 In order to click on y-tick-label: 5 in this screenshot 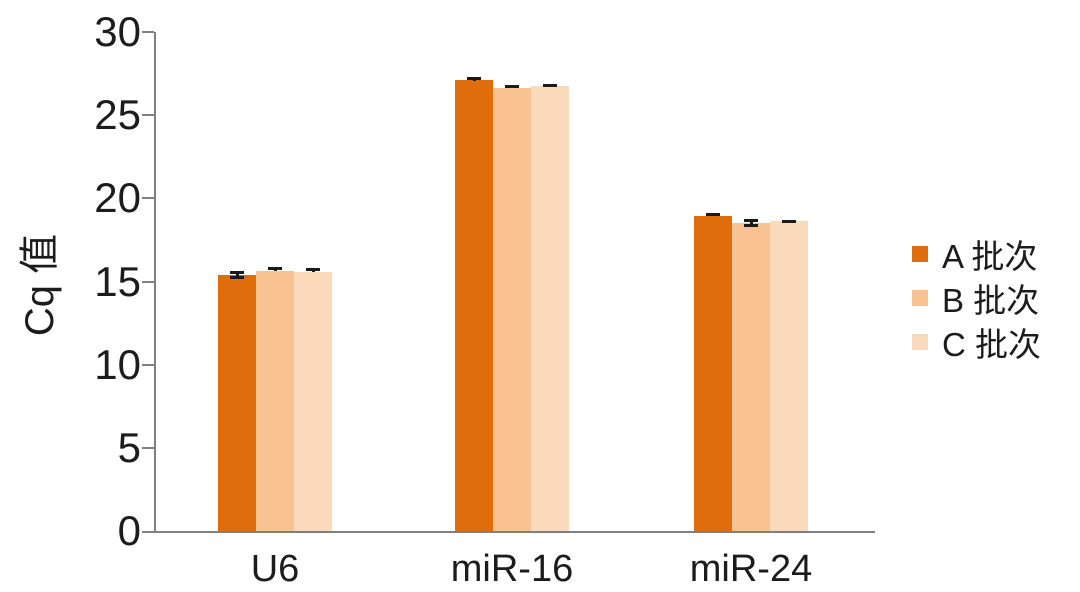, I will do `click(129, 447)`.